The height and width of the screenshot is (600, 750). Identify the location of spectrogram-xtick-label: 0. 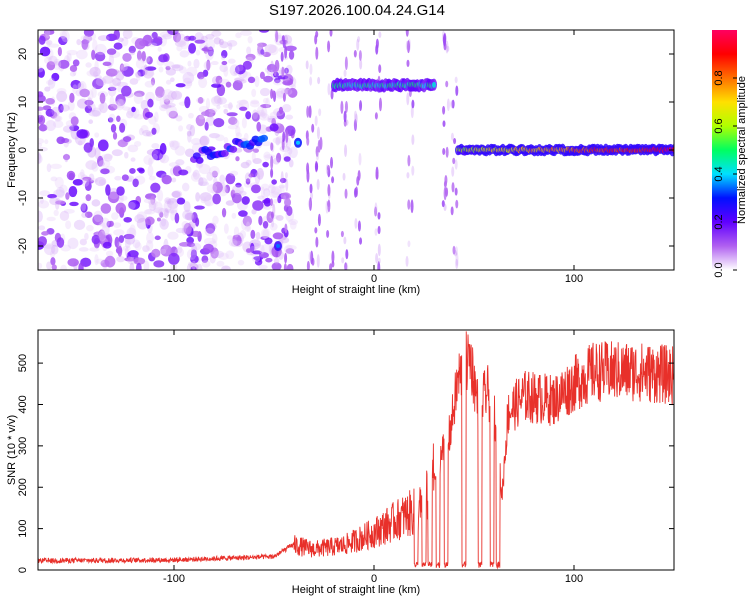
(374, 279).